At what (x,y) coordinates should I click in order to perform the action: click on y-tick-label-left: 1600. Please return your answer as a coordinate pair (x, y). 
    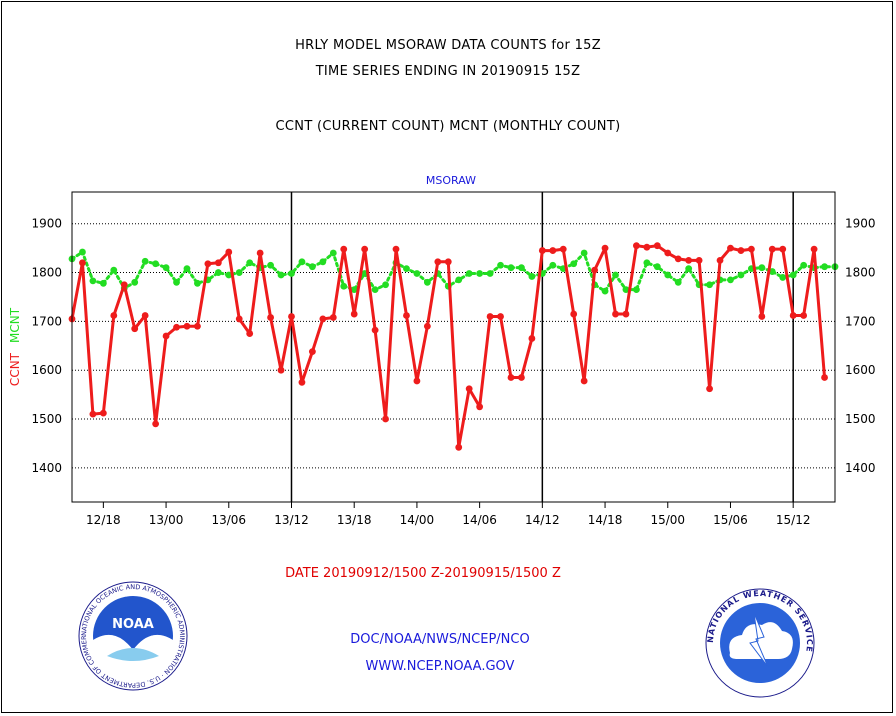
    Looking at the image, I should click on (46, 370).